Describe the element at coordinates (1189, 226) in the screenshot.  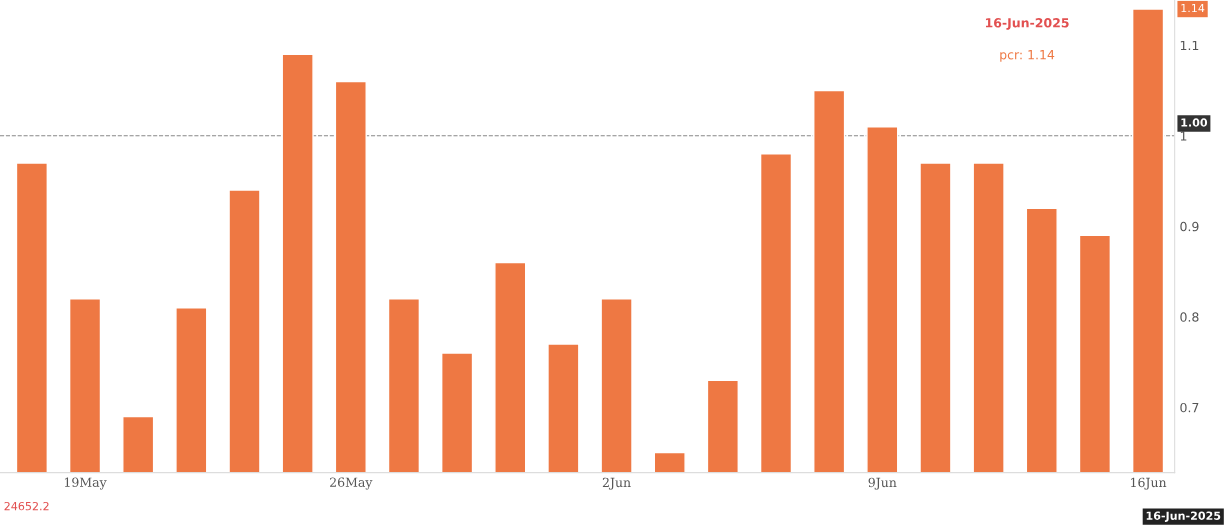
I see `y-tick-label: 0.9` at that location.